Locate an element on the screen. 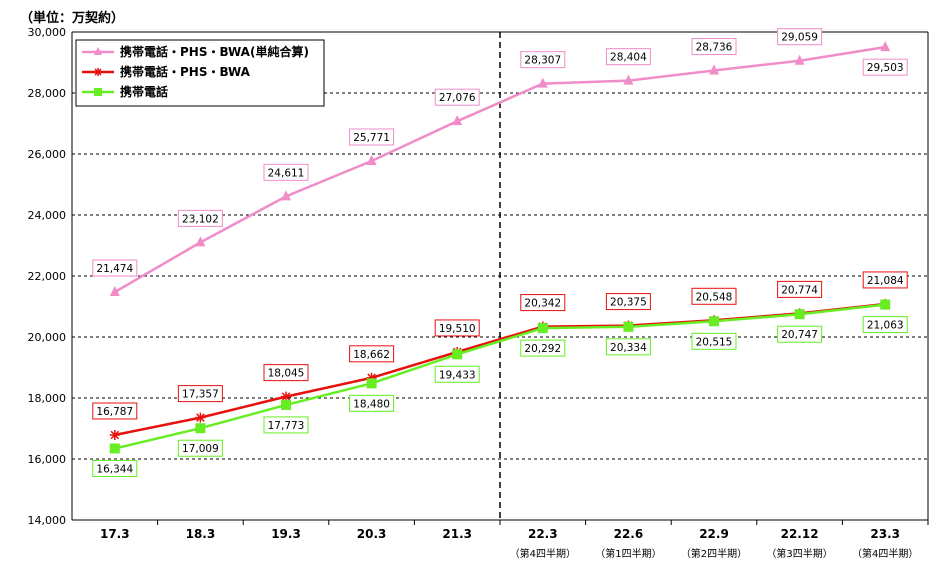 Image resolution: width=940 pixels, height=572 pixels. x-tick-label: 23.3 is located at coordinates (885, 534).